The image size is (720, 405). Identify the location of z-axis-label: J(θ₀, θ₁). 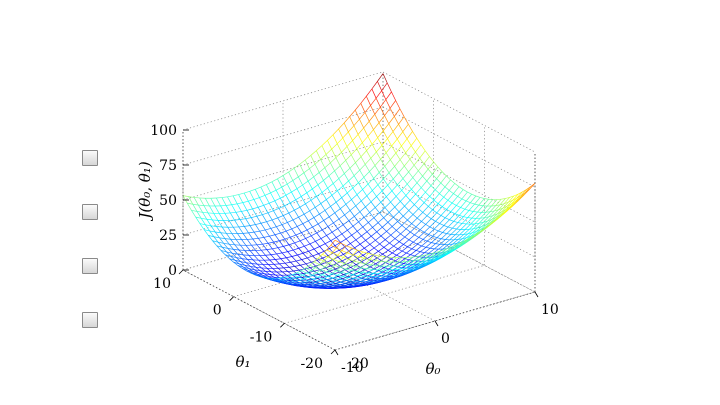
(145, 191).